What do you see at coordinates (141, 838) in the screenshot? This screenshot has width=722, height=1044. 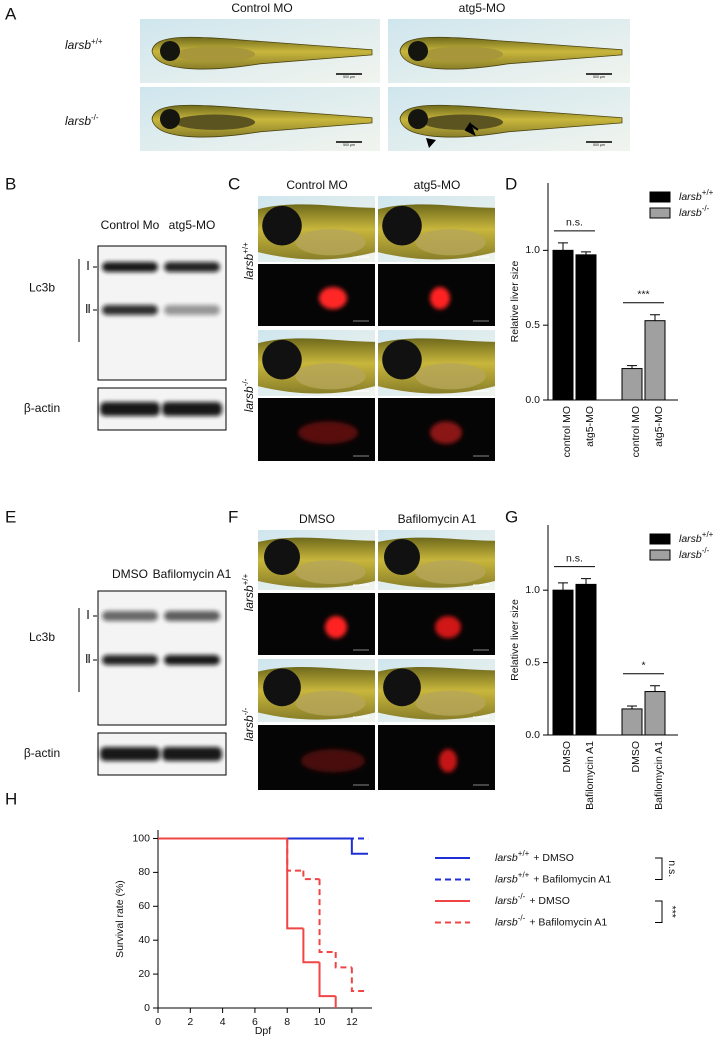 I see `y-tick-label: 100` at bounding box center [141, 838].